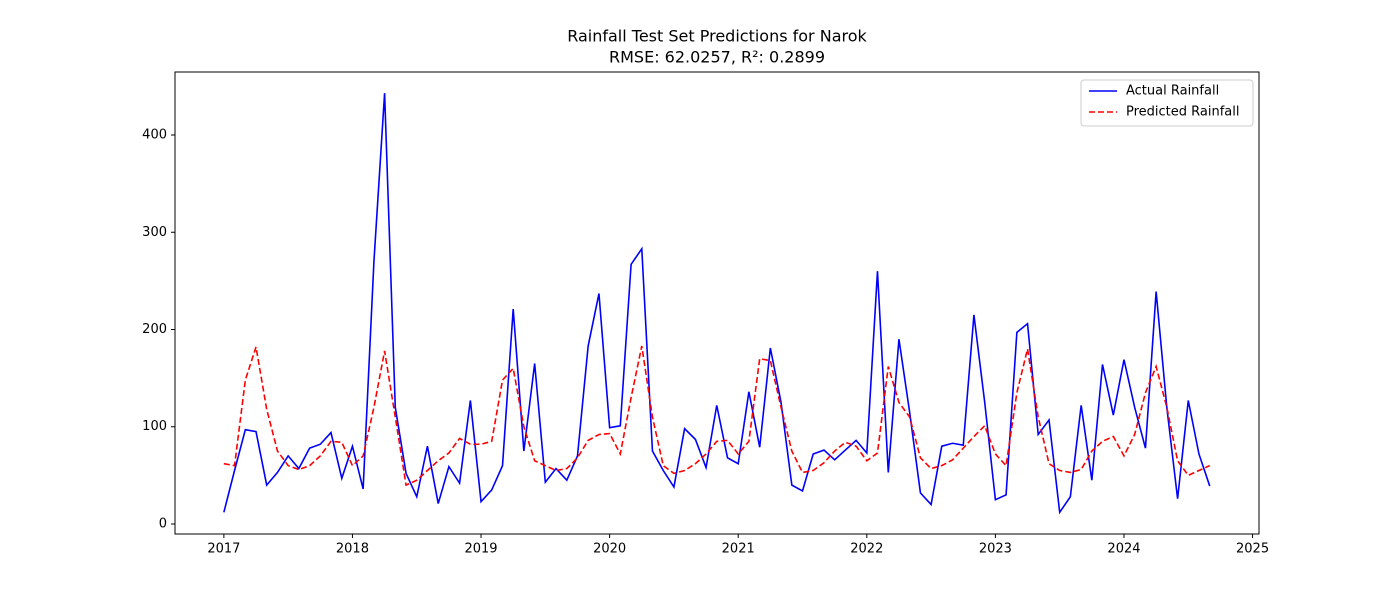  What do you see at coordinates (866, 549) in the screenshot?
I see `x-tick-label: 2022` at bounding box center [866, 549].